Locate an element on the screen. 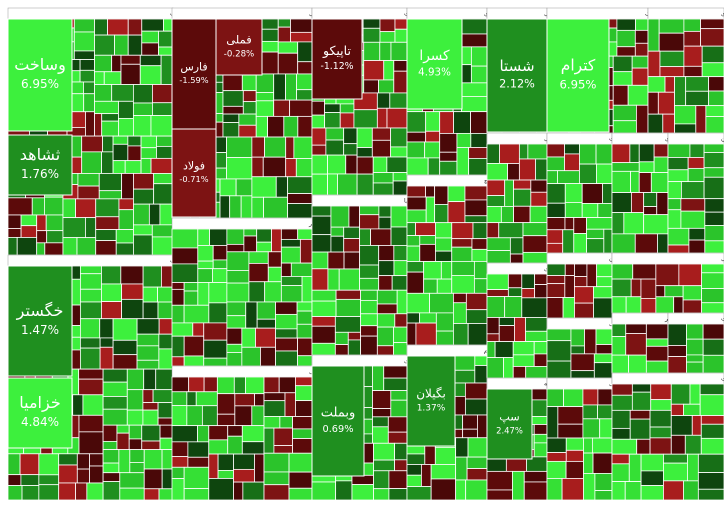 The image size is (724, 507). tile-name: کترام is located at coordinates (578, 66).